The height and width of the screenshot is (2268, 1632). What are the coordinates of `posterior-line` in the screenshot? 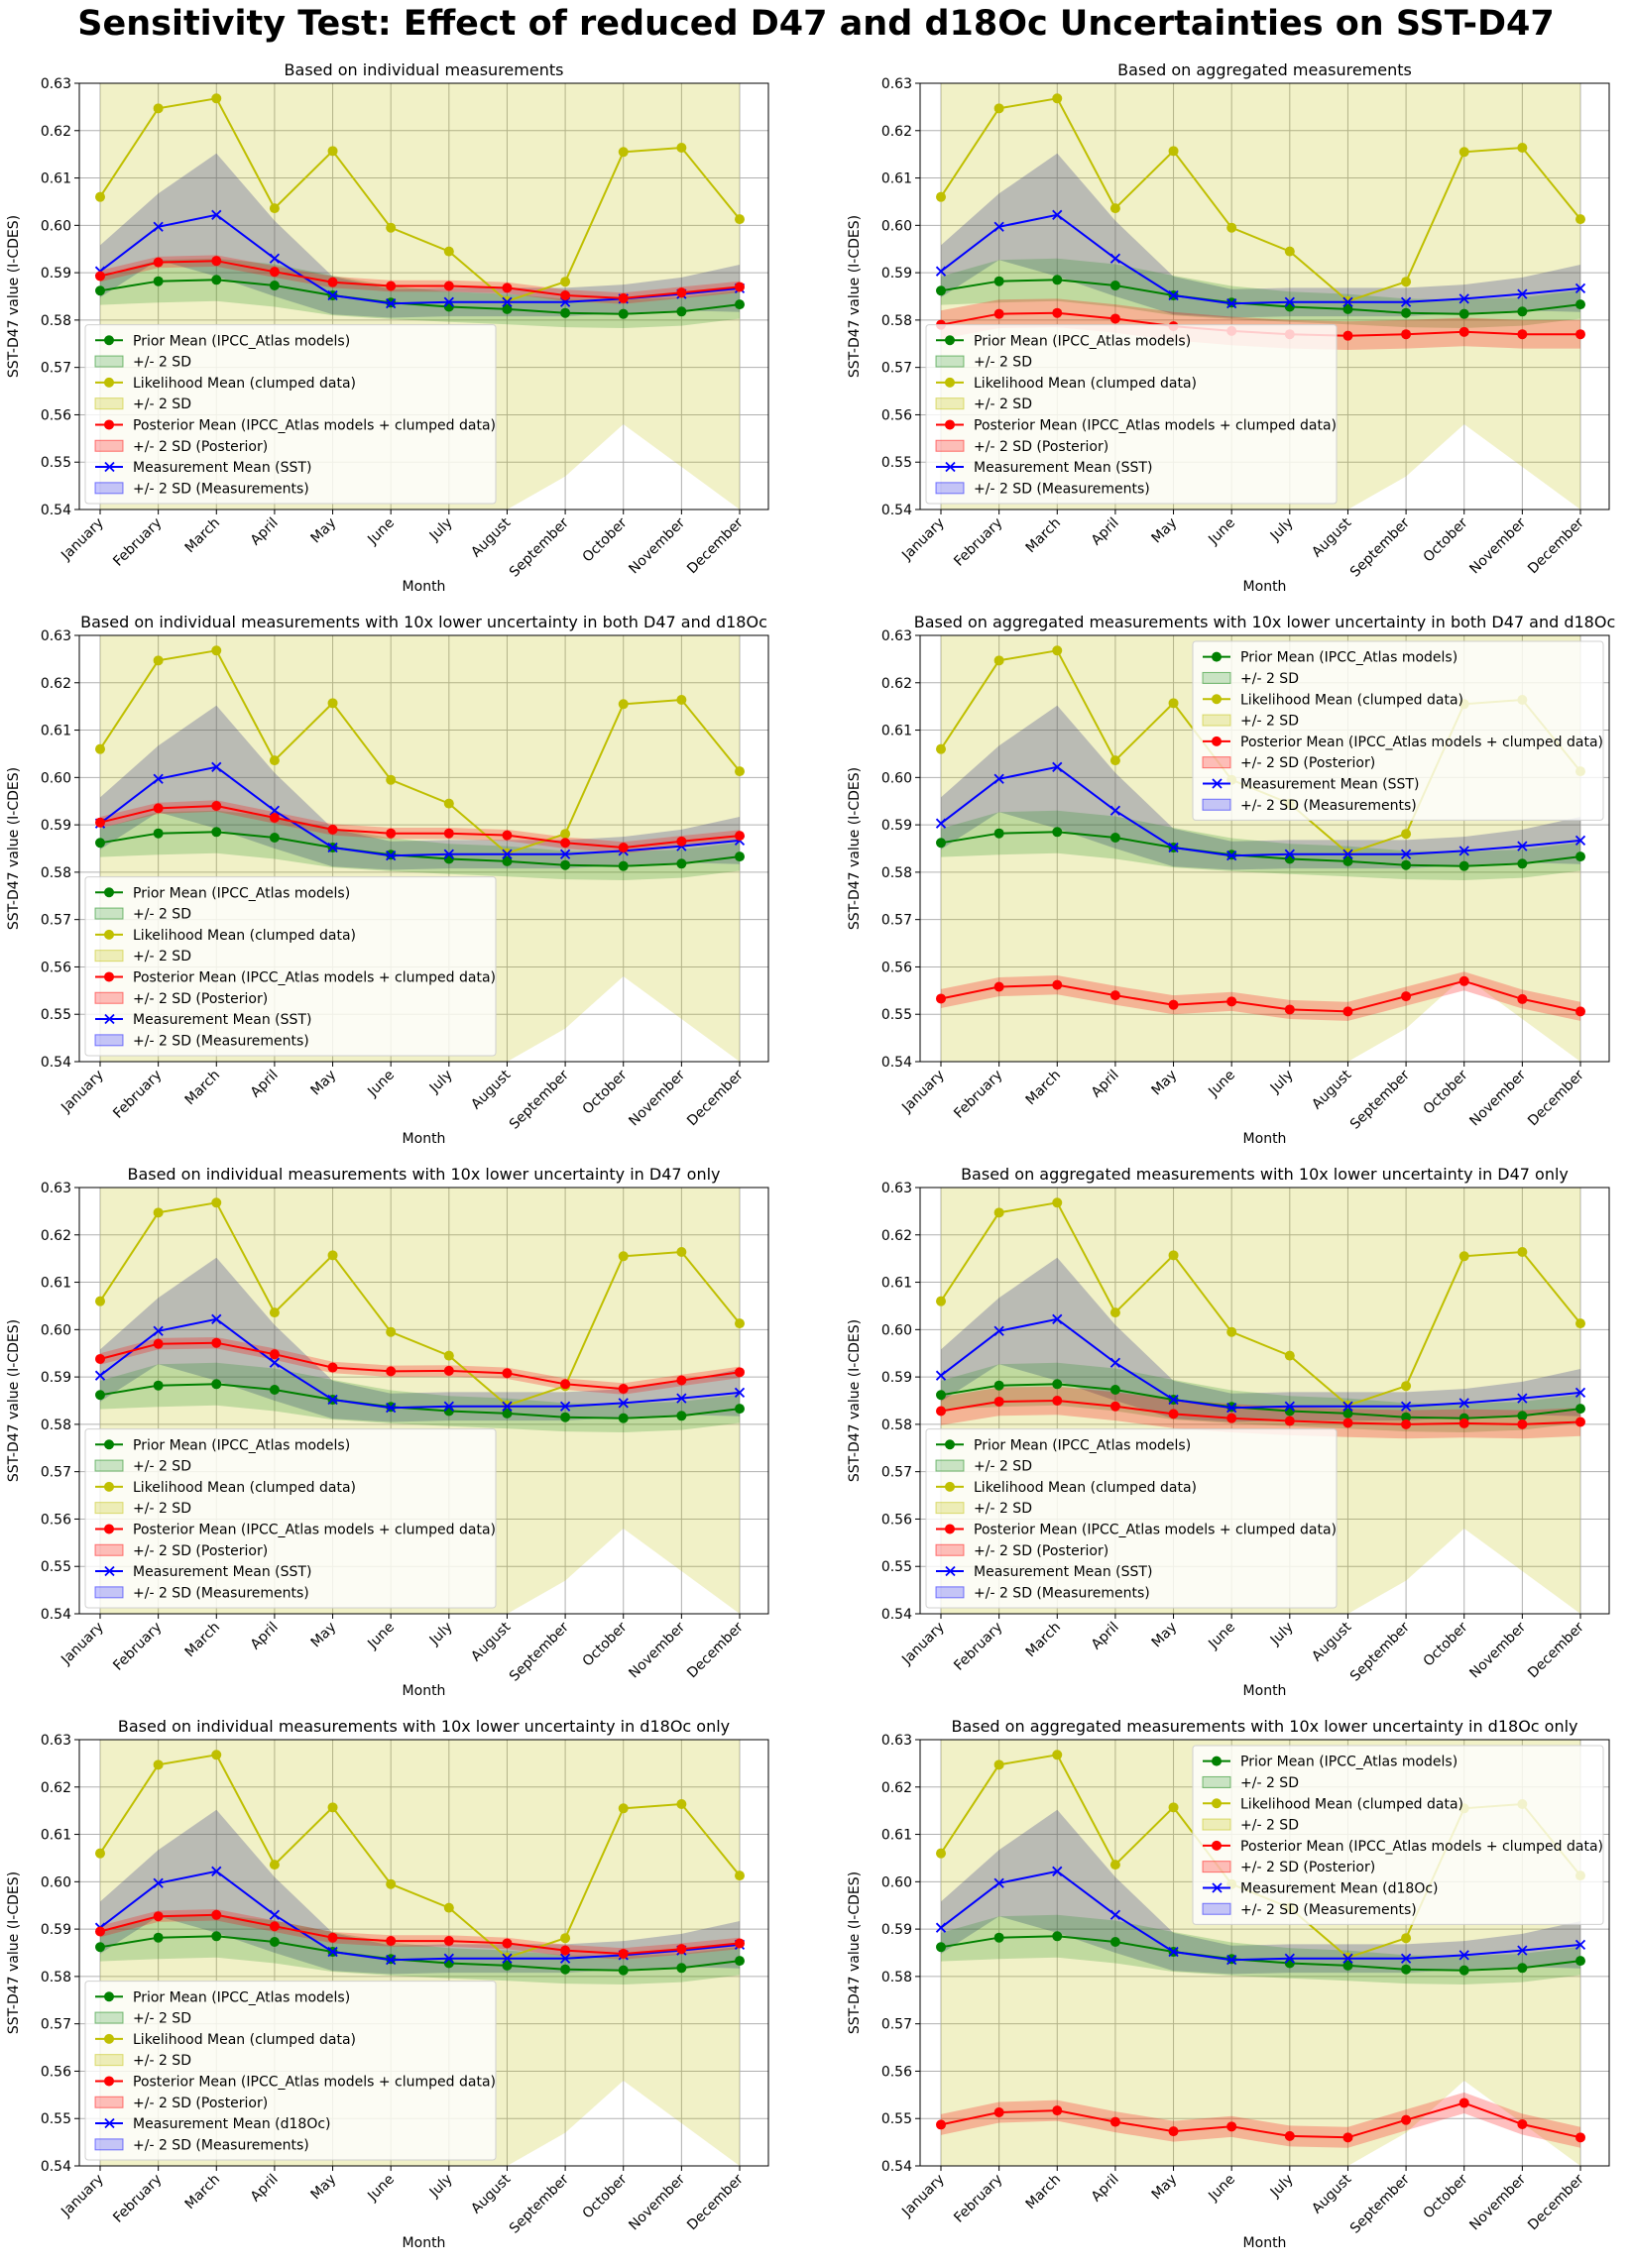 It's located at (420, 1366).